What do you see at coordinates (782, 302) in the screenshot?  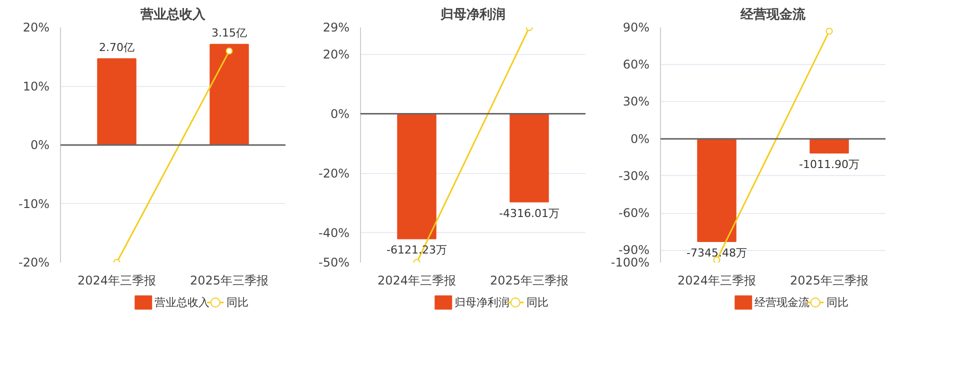 I see `legend-label: 经营现金流` at bounding box center [782, 302].